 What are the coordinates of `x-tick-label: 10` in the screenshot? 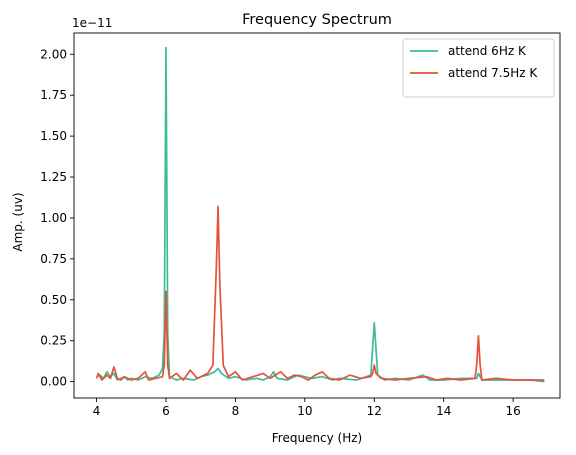 It's located at (304, 411).